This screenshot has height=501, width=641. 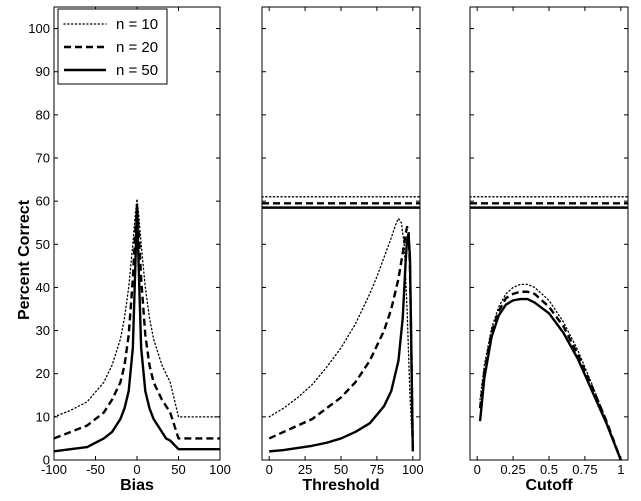 I want to click on y-tick-label: 20, so click(x=43, y=373).